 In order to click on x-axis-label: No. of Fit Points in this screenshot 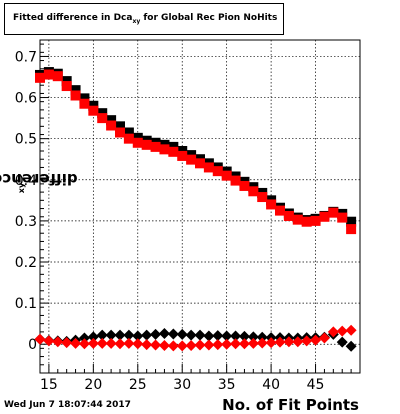, I will do `click(290, 405)`.